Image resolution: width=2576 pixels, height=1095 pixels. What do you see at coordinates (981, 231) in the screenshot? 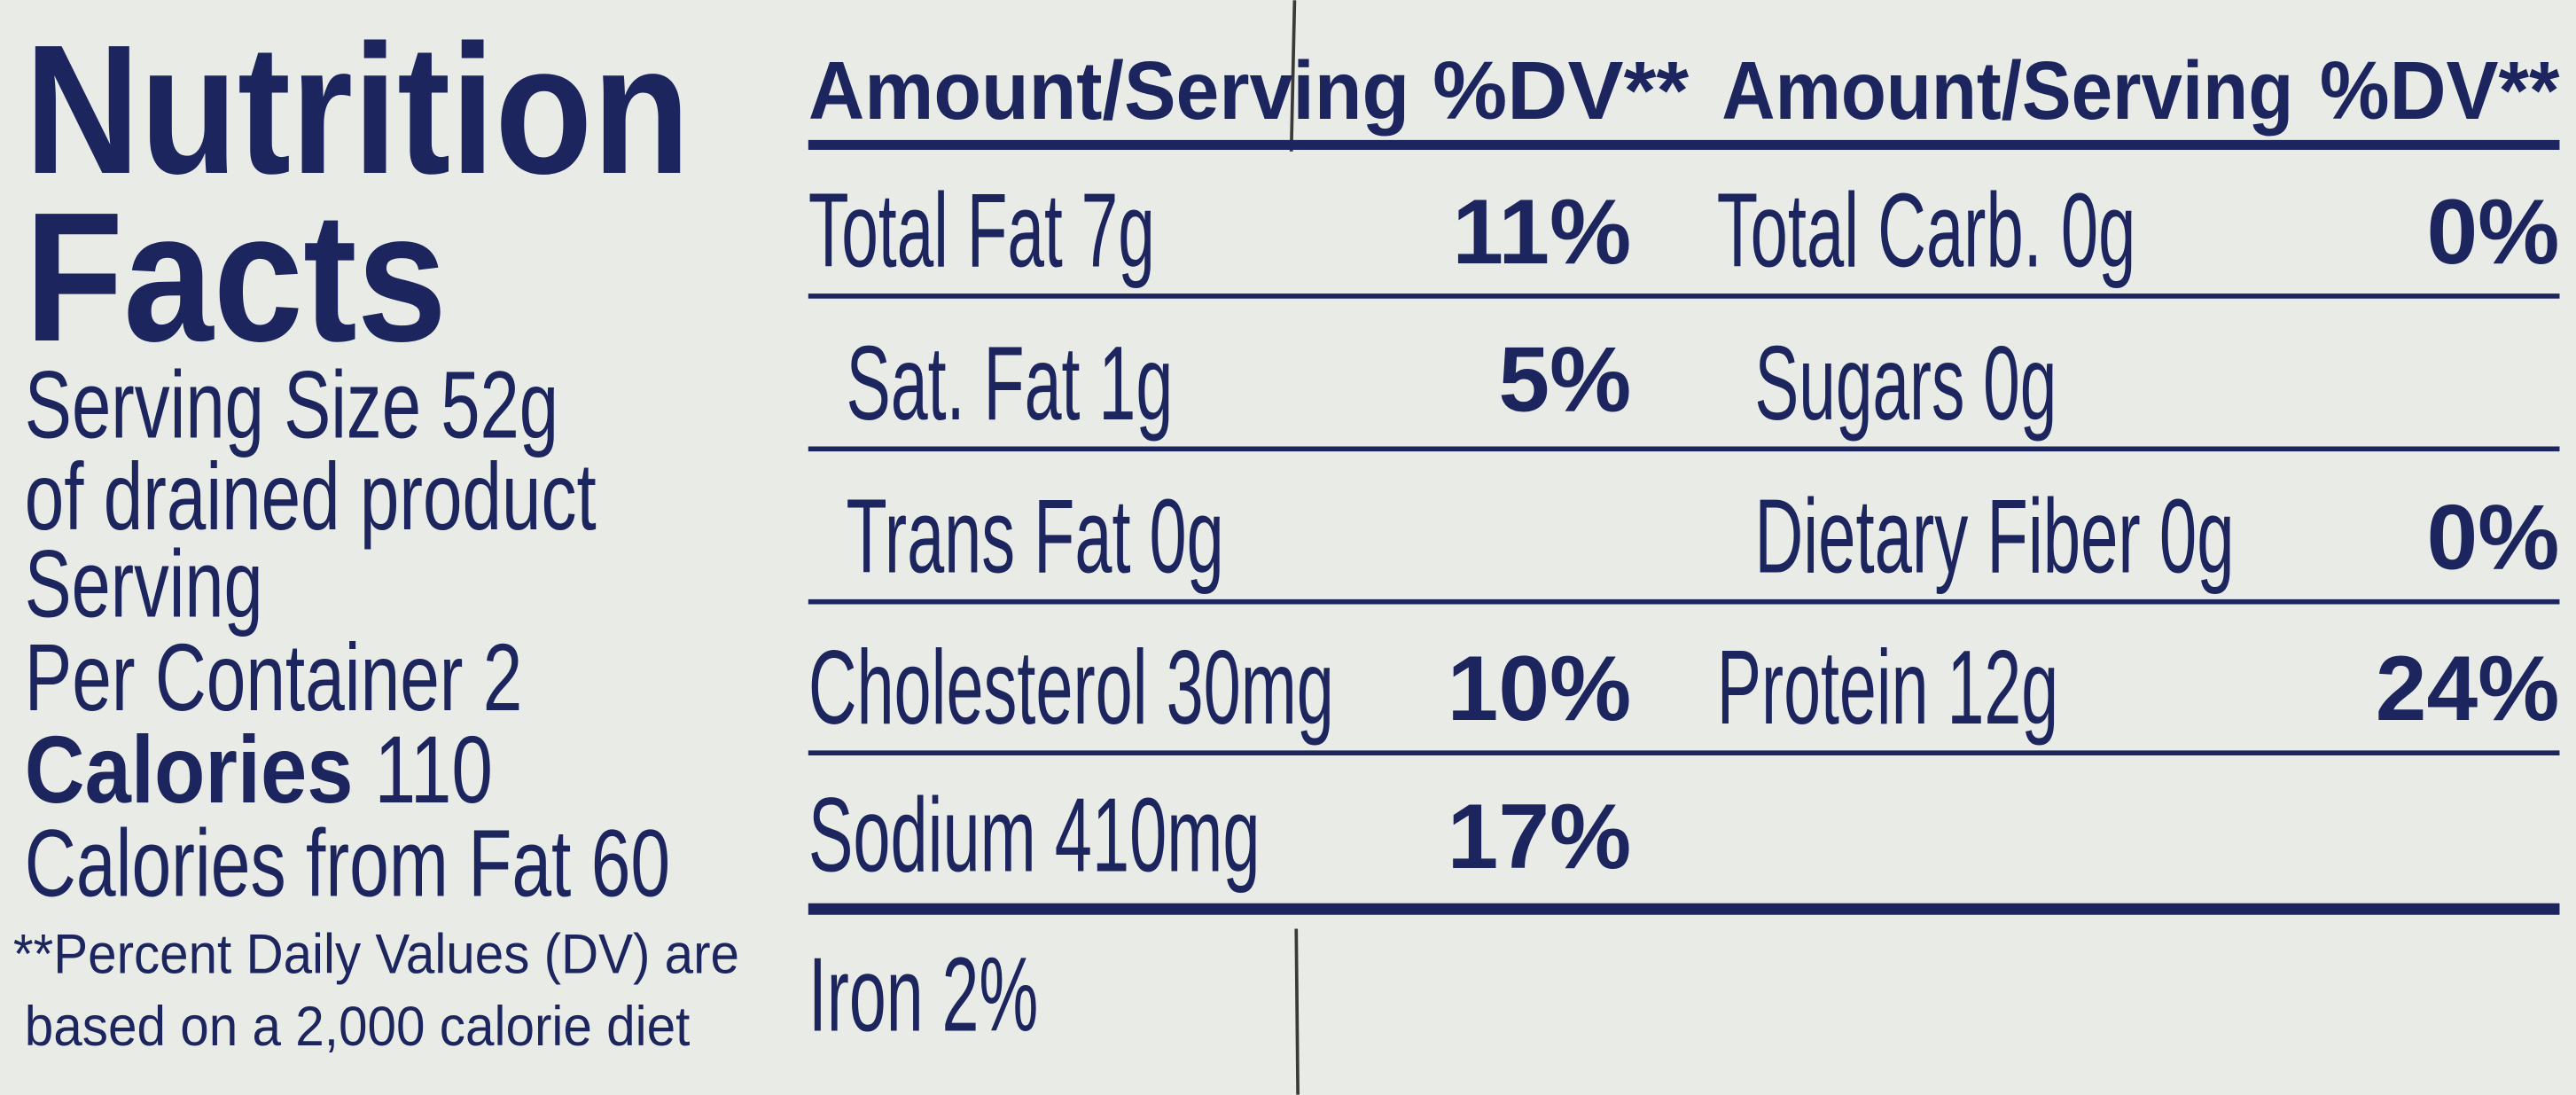
I see `nutrient: Total Fat 7g` at bounding box center [981, 231].